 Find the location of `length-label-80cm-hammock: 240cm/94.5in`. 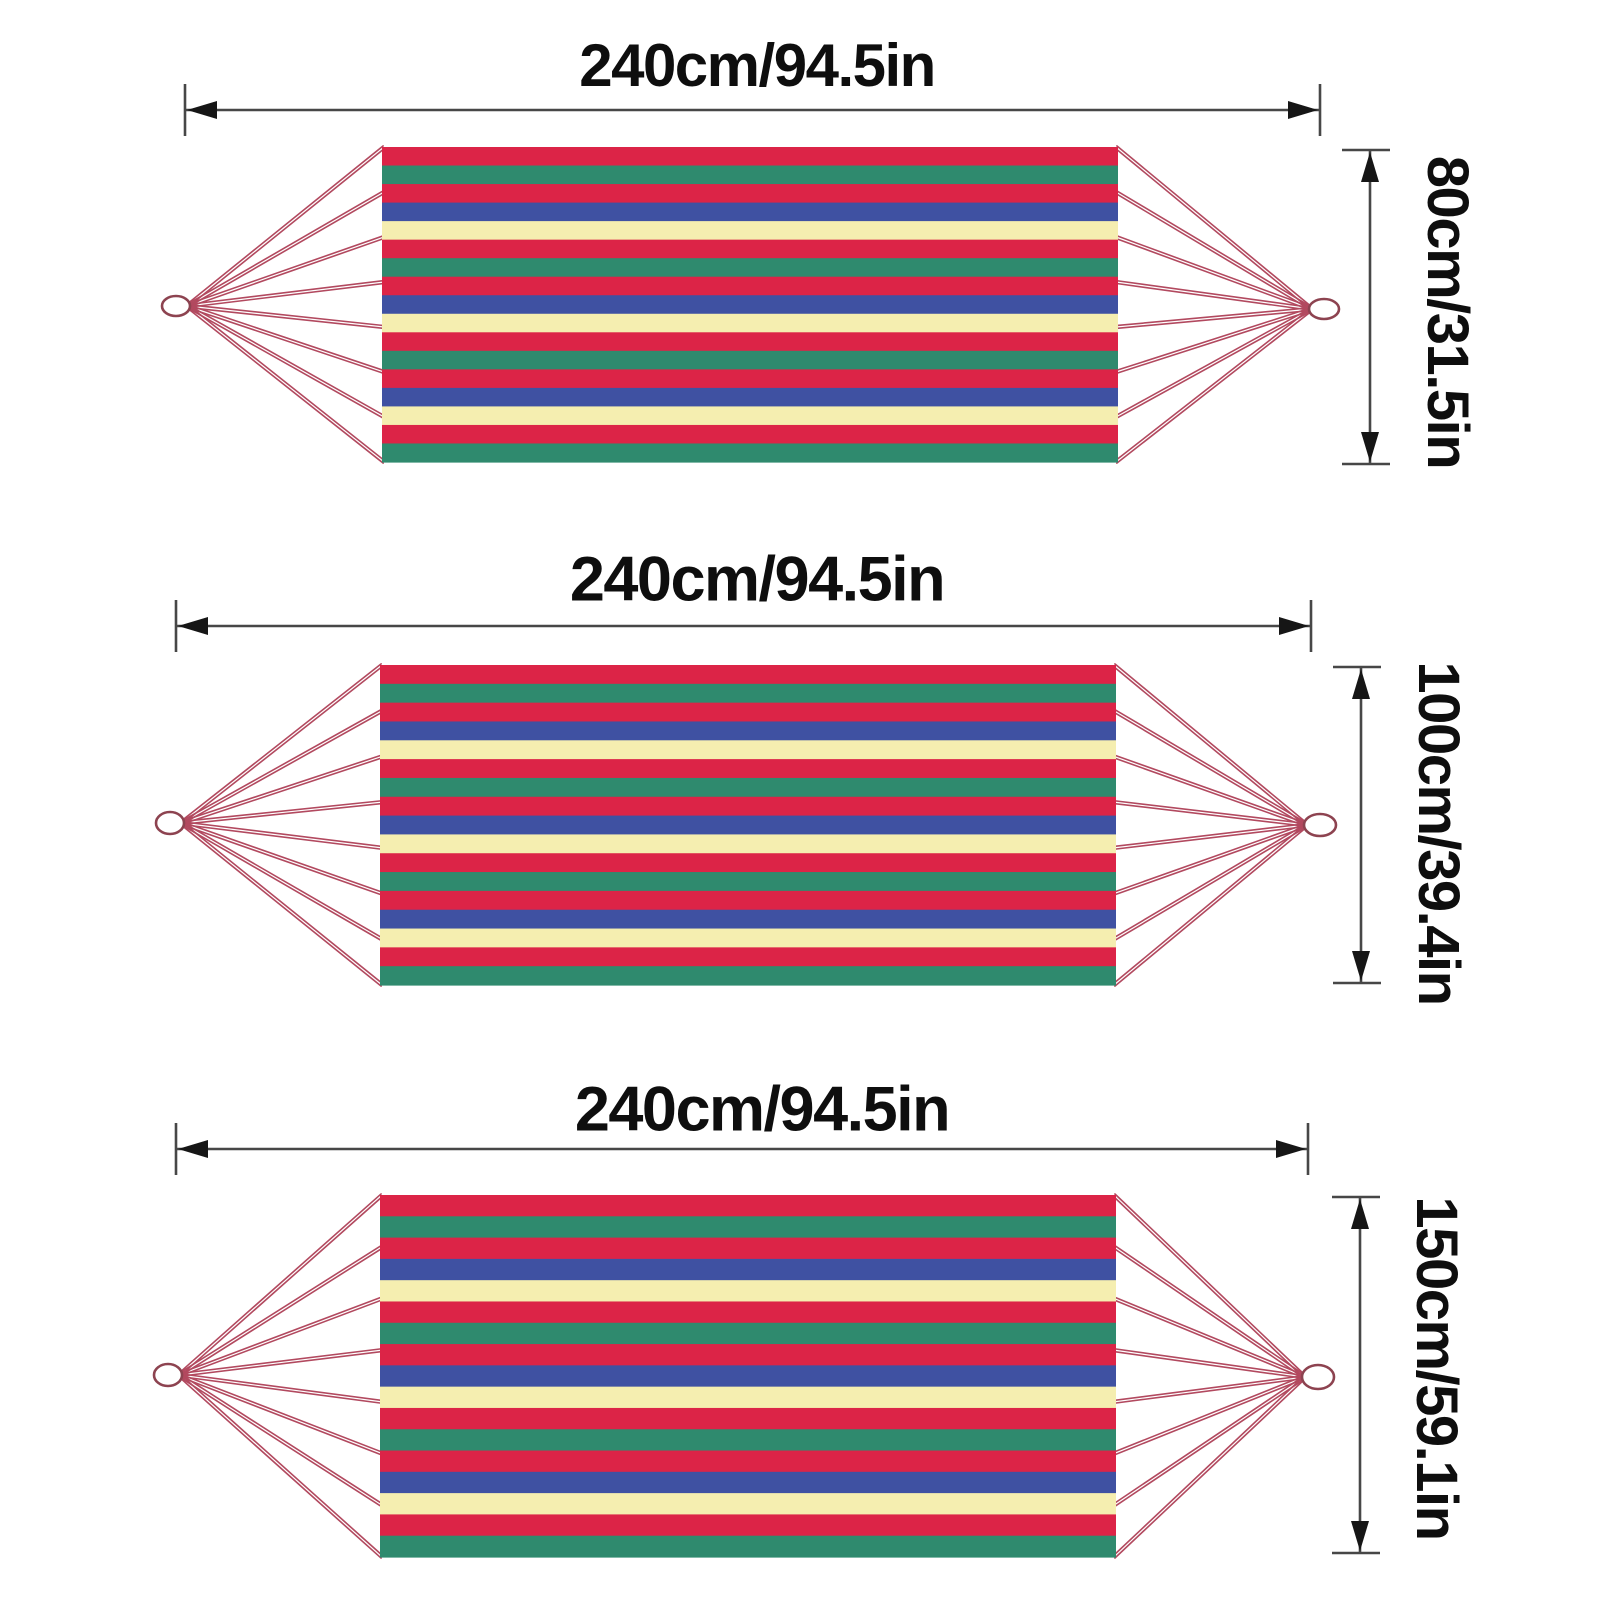

length-label-80cm-hammock: 240cm/94.5in is located at coordinates (757, 65).